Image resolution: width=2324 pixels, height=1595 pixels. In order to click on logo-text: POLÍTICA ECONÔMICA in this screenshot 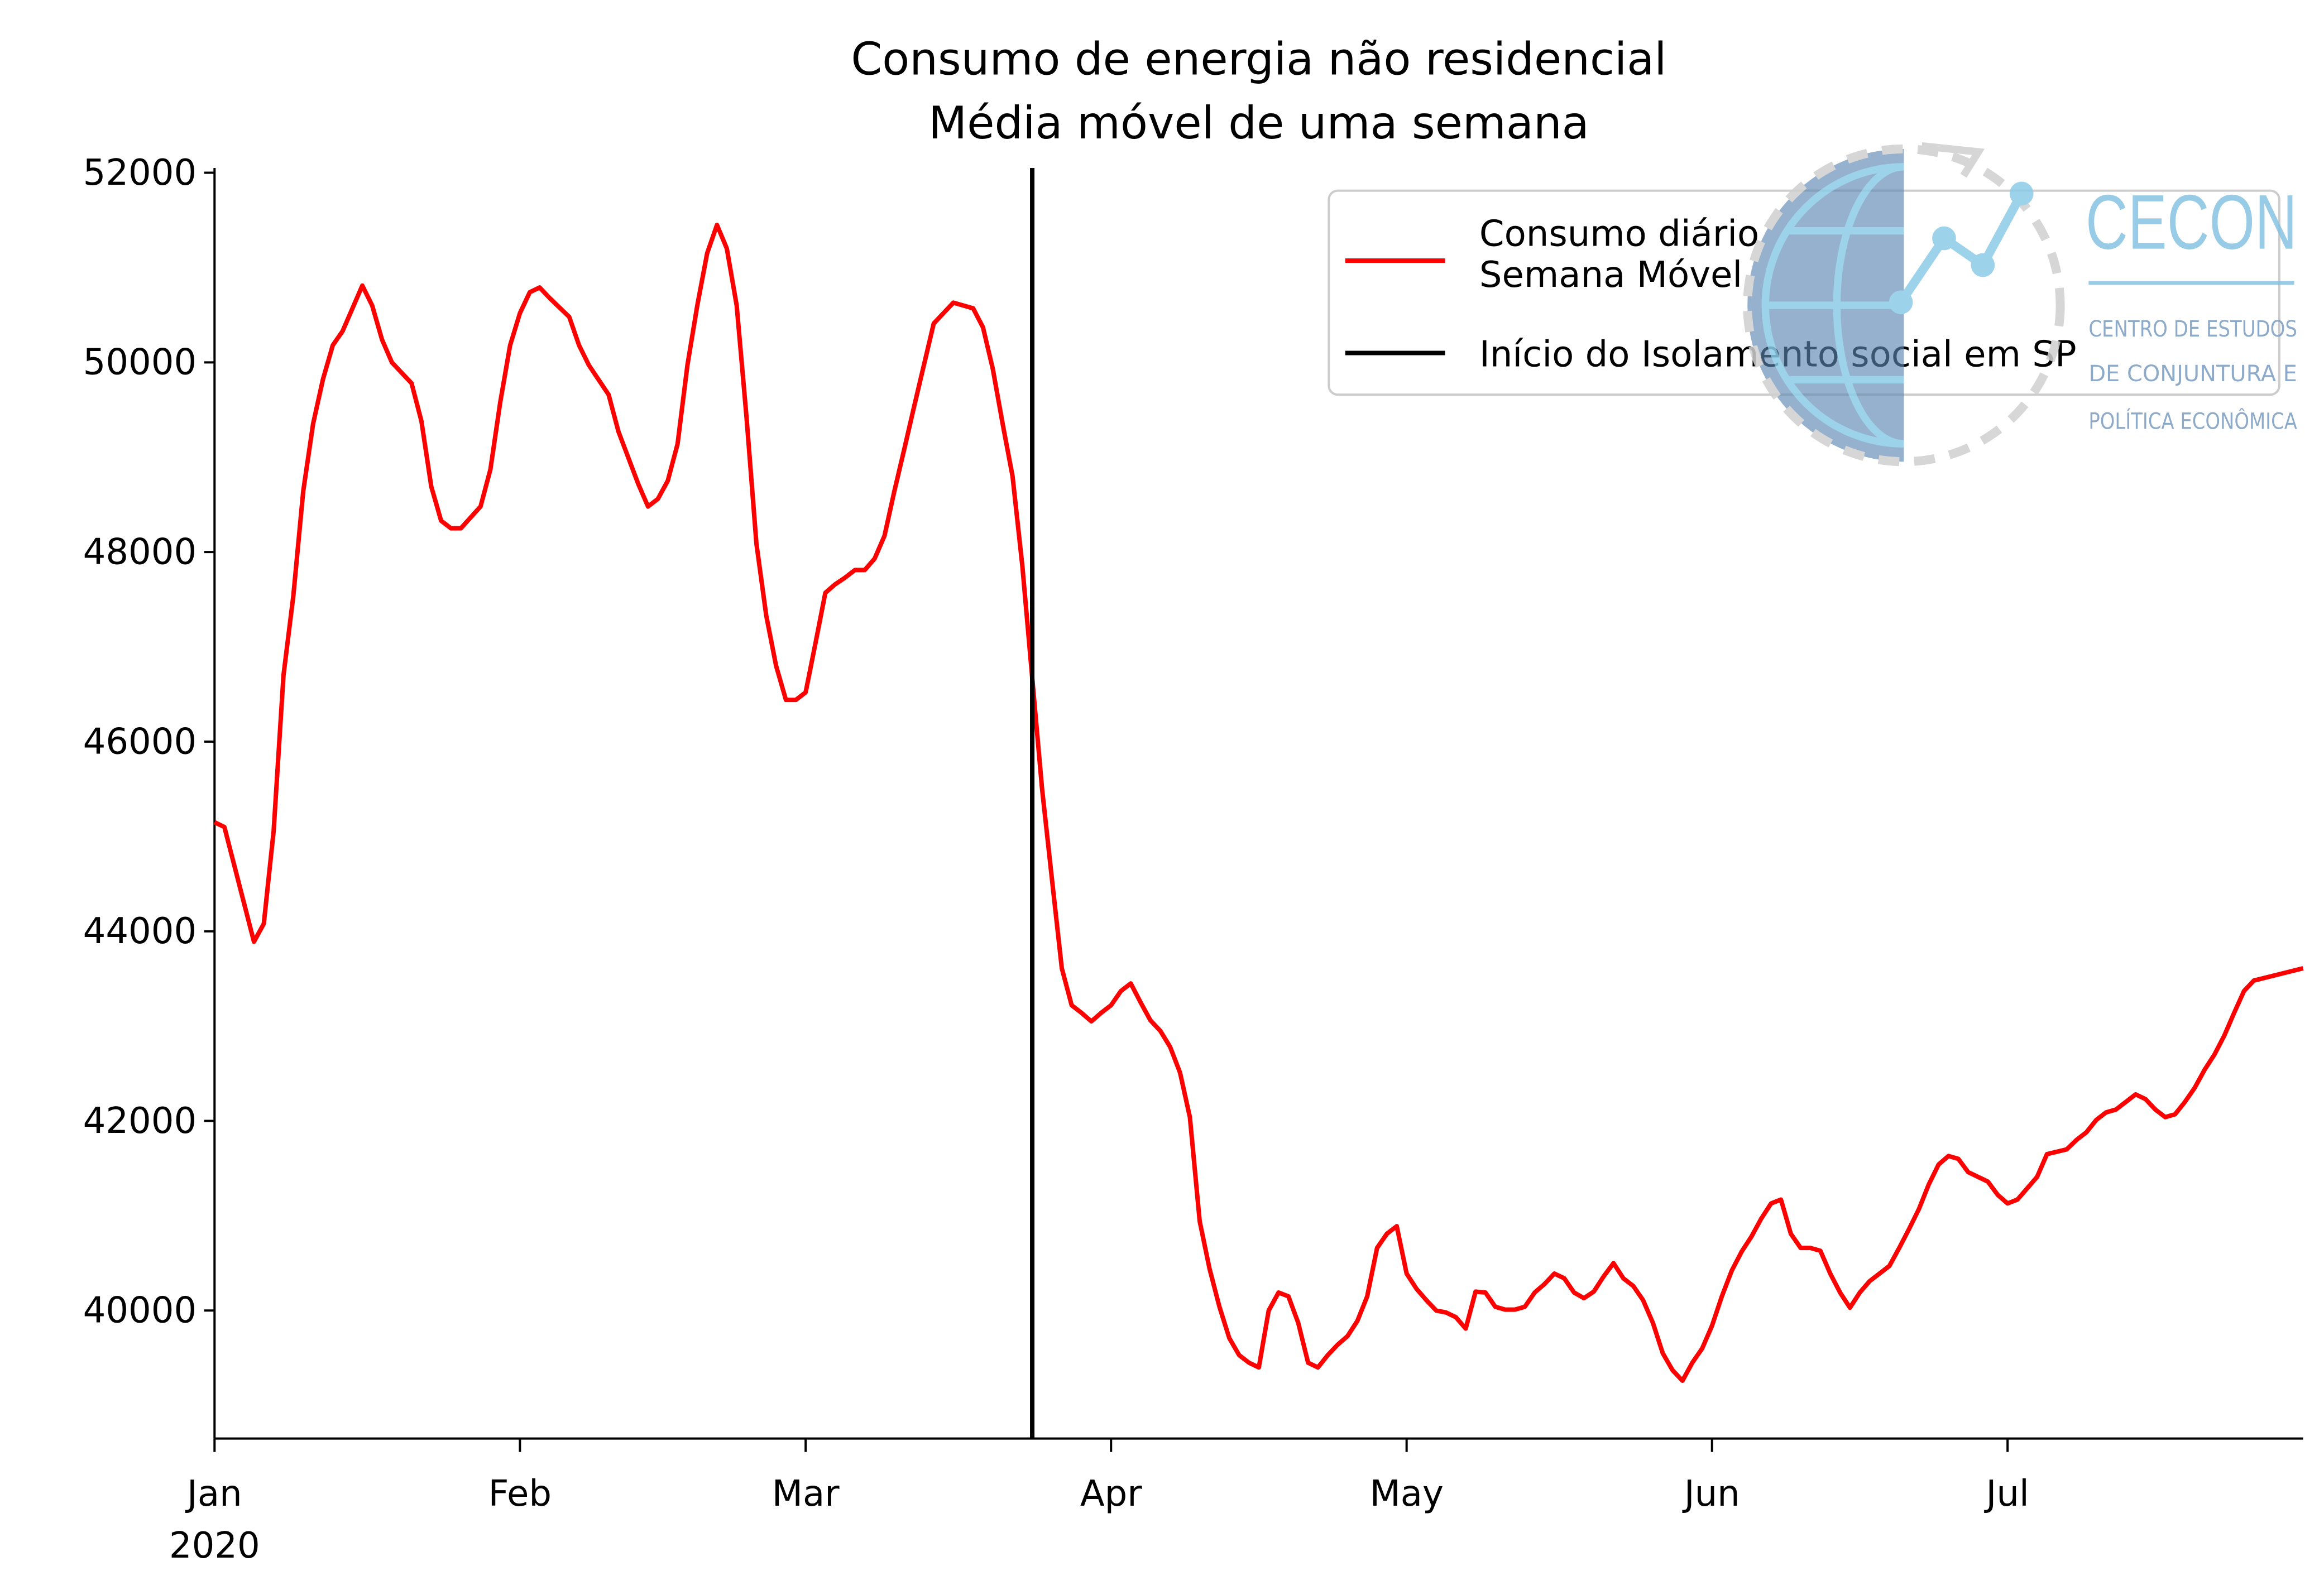, I will do `click(2192, 422)`.